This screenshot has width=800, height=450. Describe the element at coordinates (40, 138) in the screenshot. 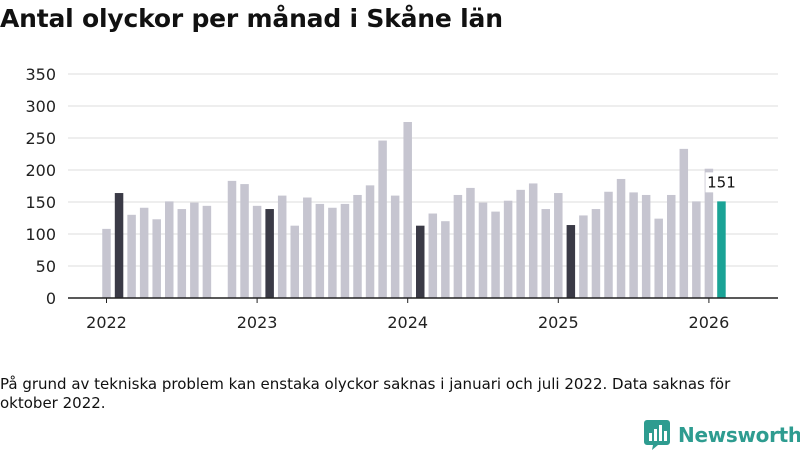

I see `y-tick-label: 250` at that location.